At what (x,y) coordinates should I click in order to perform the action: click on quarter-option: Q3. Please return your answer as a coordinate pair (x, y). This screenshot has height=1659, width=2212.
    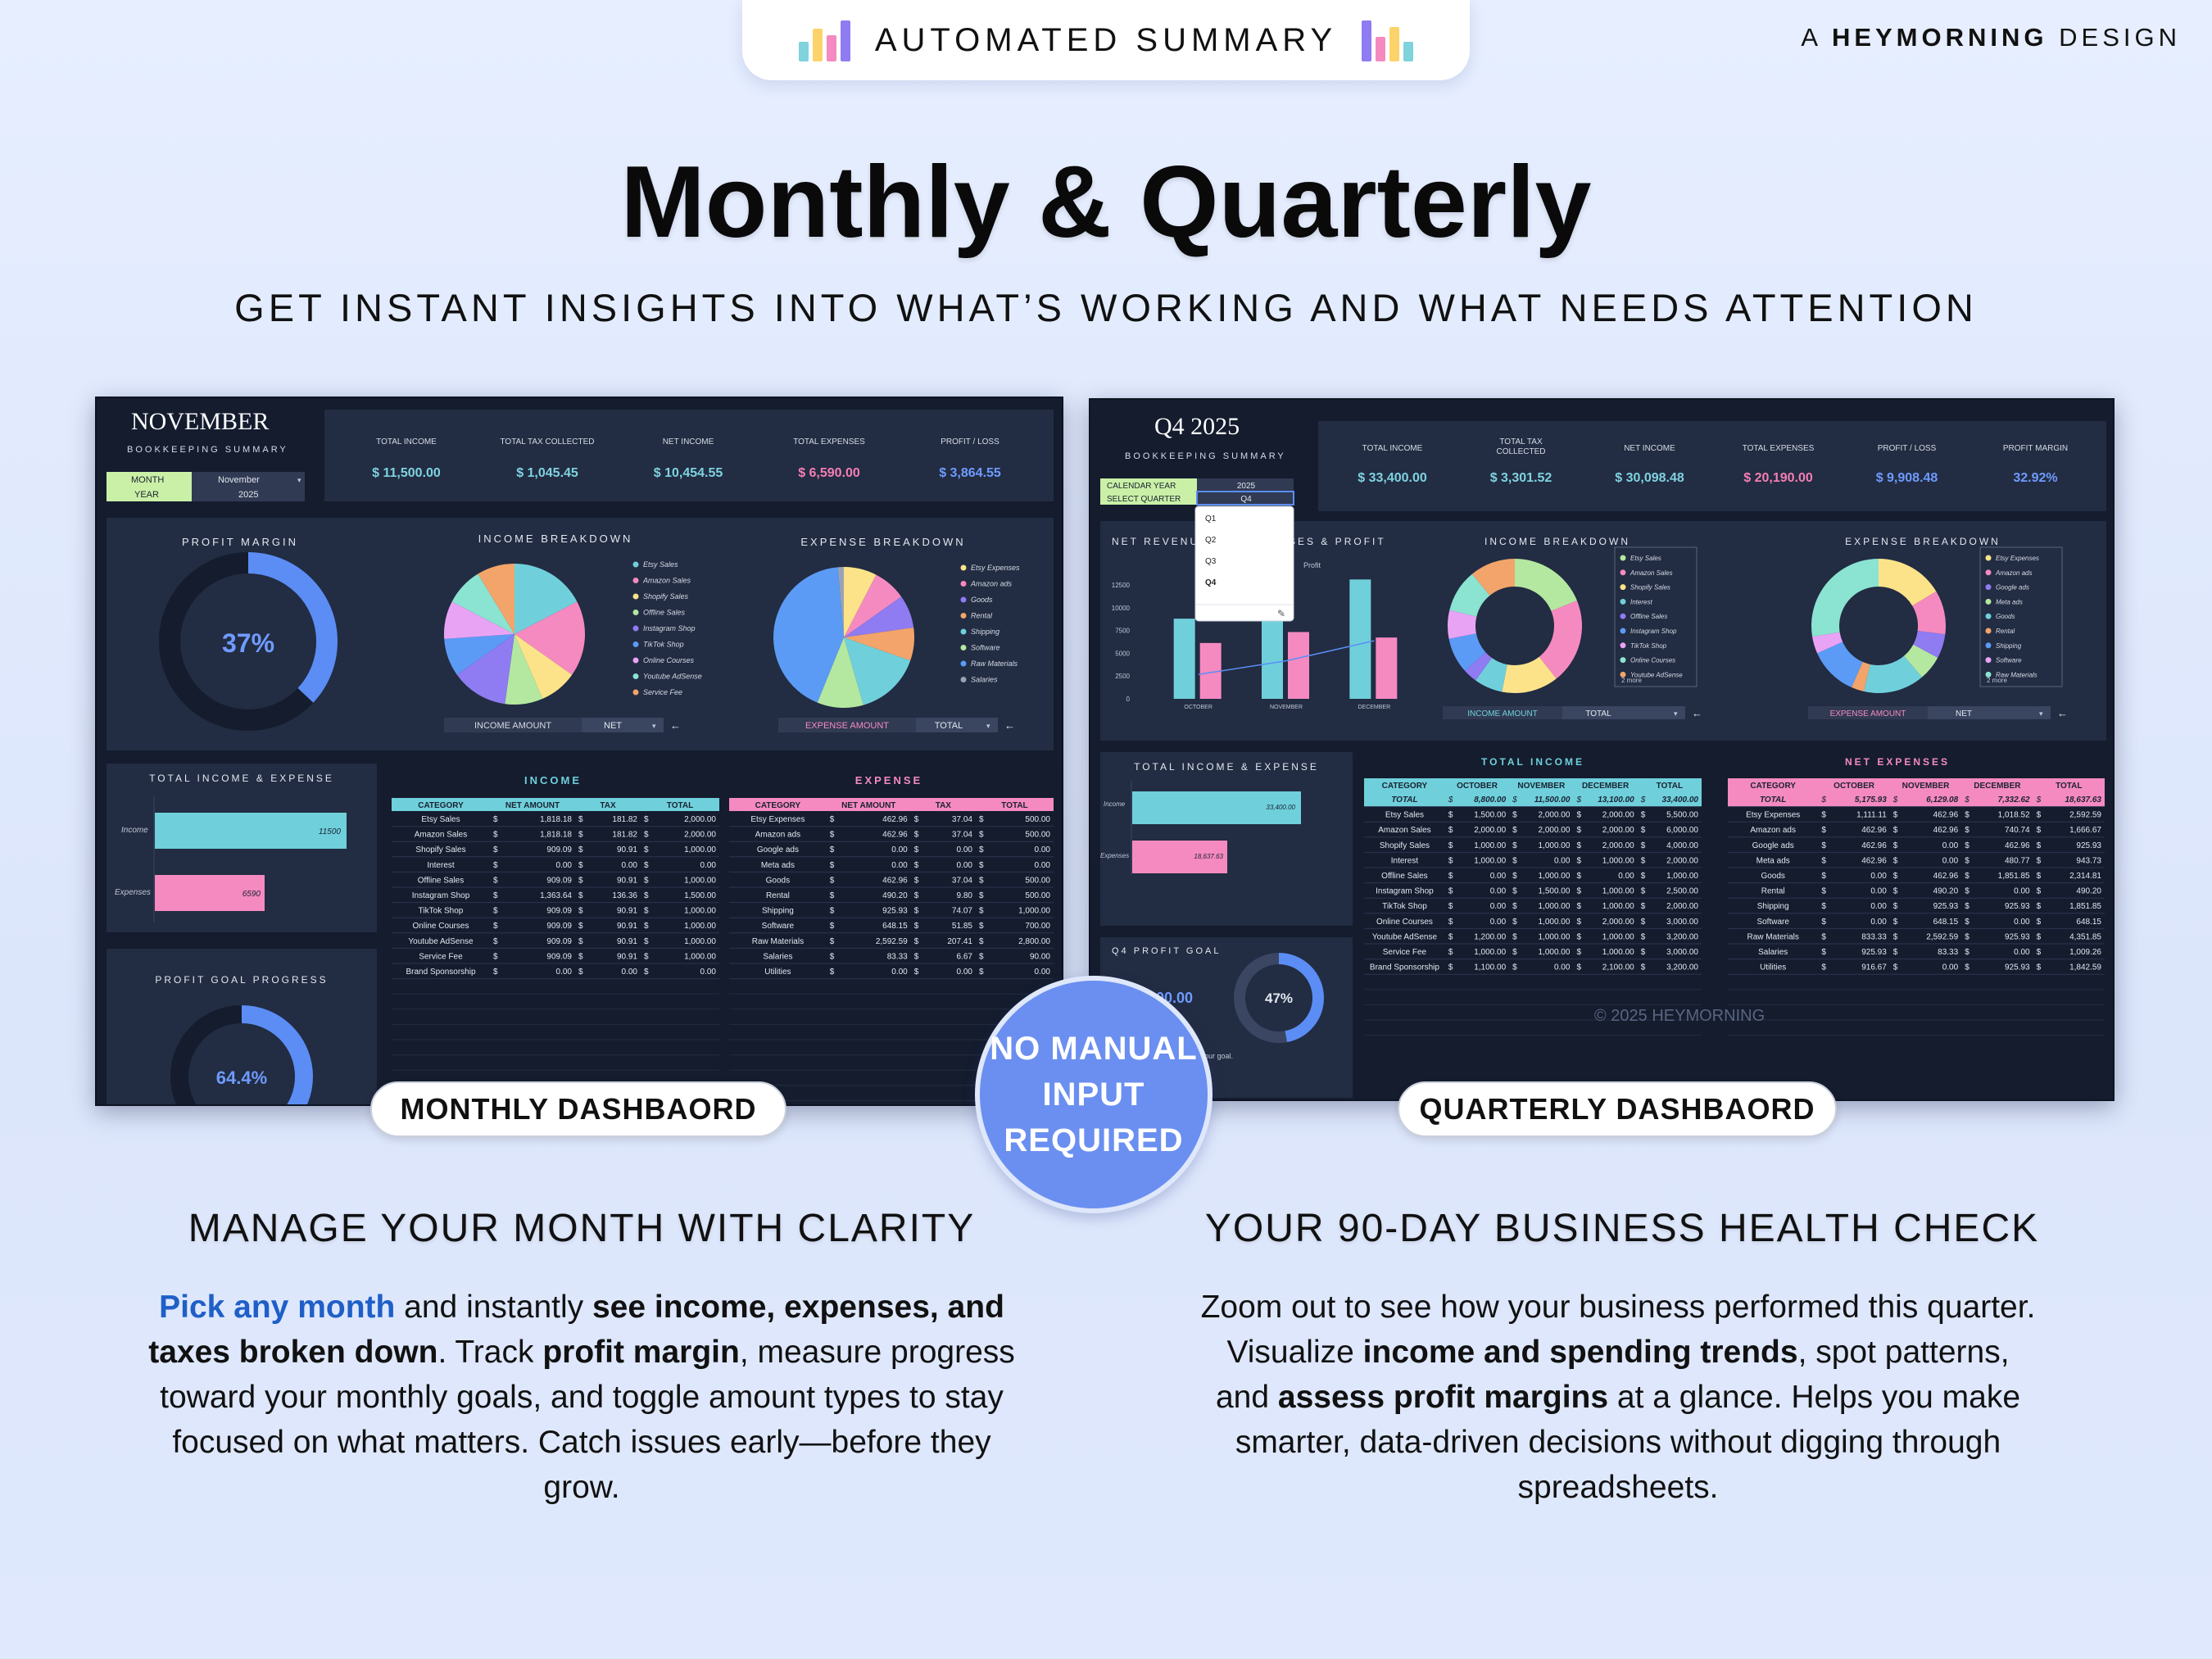
    Looking at the image, I should click on (1211, 561).